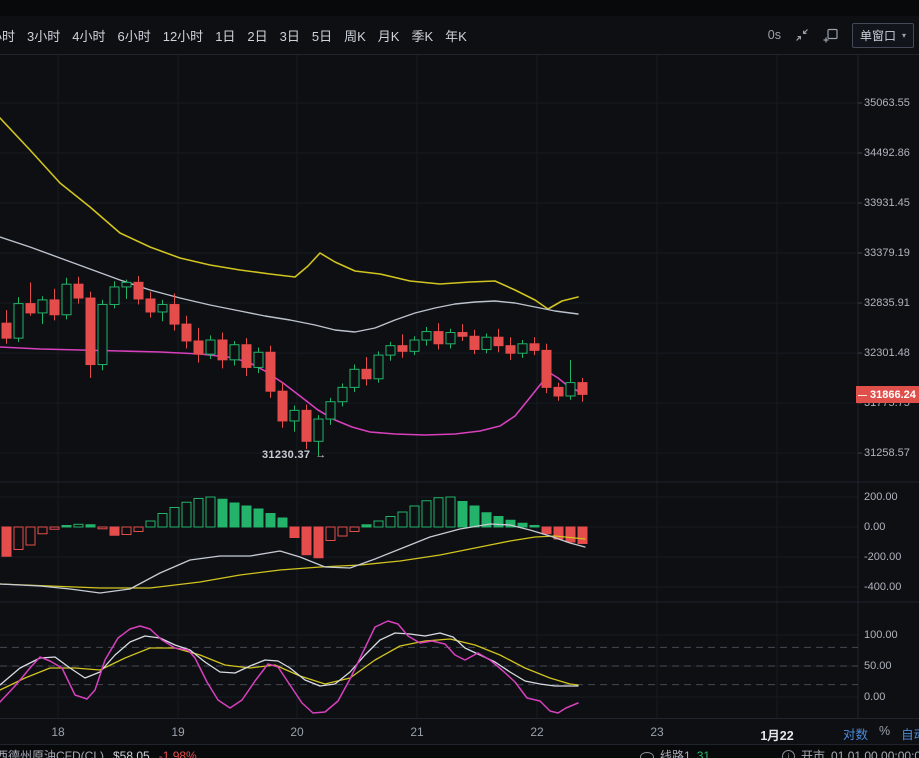  Describe the element at coordinates (910, 735) in the screenshot. I see `auto-scale-toggle: 自动` at that location.